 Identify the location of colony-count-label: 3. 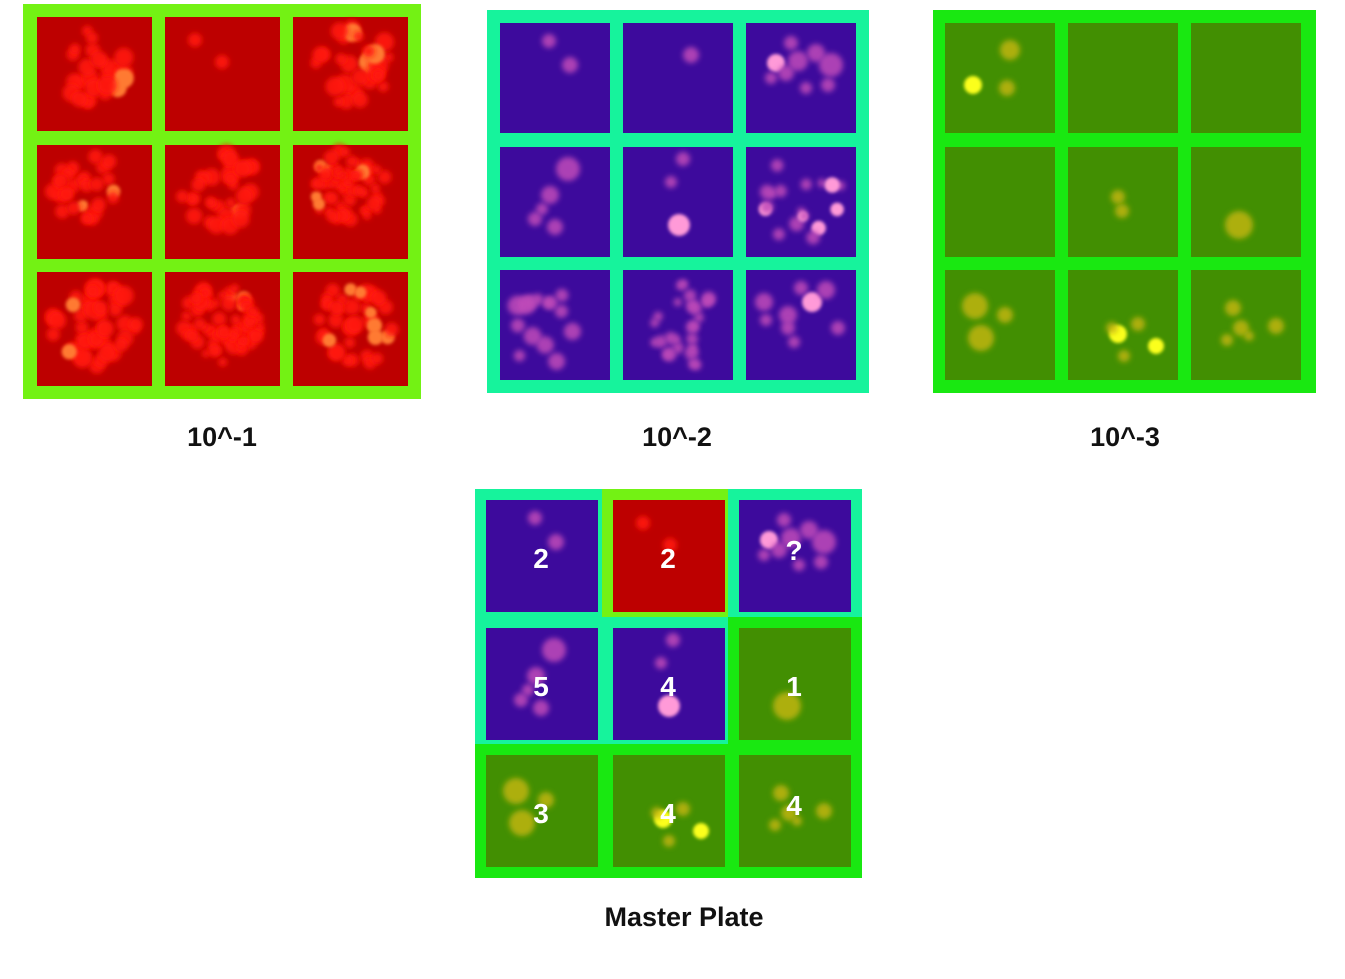
(541, 813).